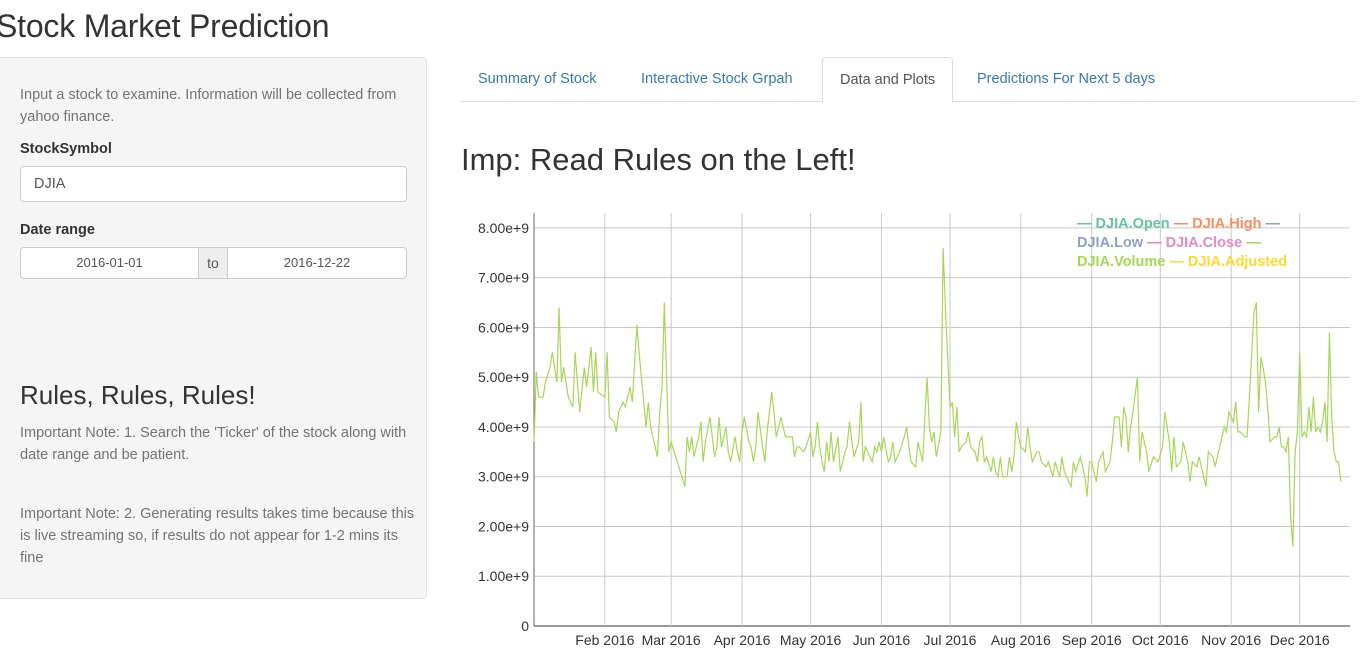 This screenshot has height=653, width=1361. Describe the element at coordinates (742, 640) in the screenshot. I see `x-tick-label: Apr 2016` at that location.